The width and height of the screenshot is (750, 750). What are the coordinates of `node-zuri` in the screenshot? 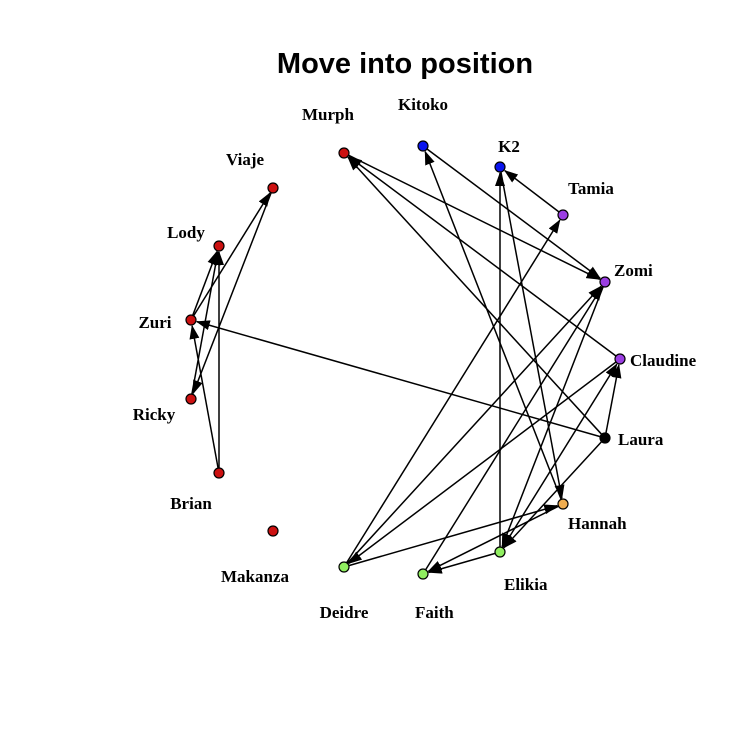 It's located at (191, 320).